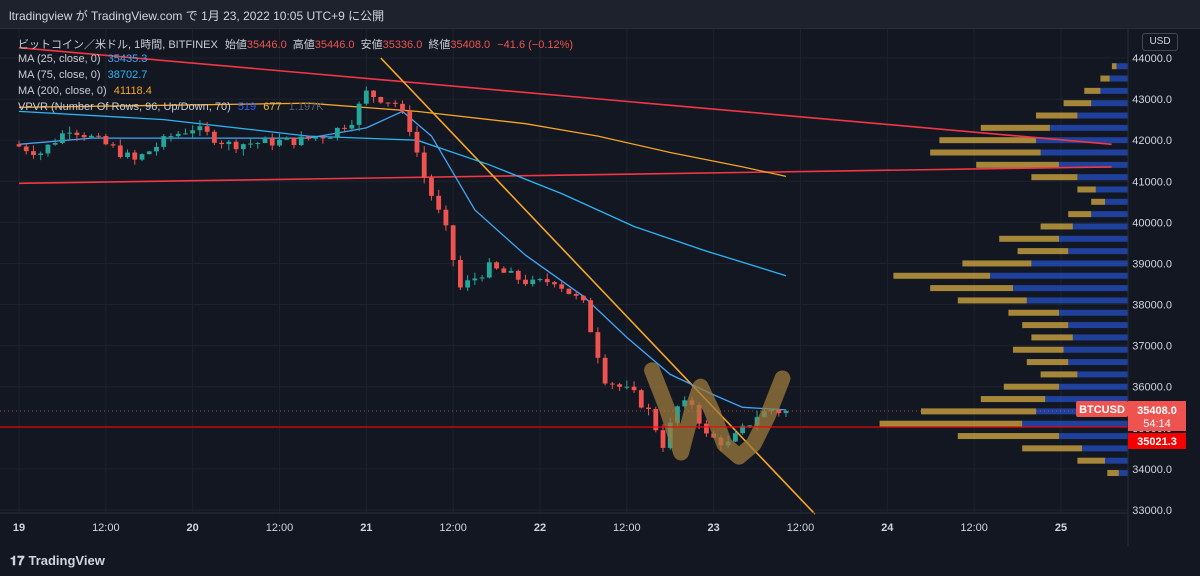 This screenshot has width=1200, height=576. I want to click on time-tick-label: 23, so click(714, 528).